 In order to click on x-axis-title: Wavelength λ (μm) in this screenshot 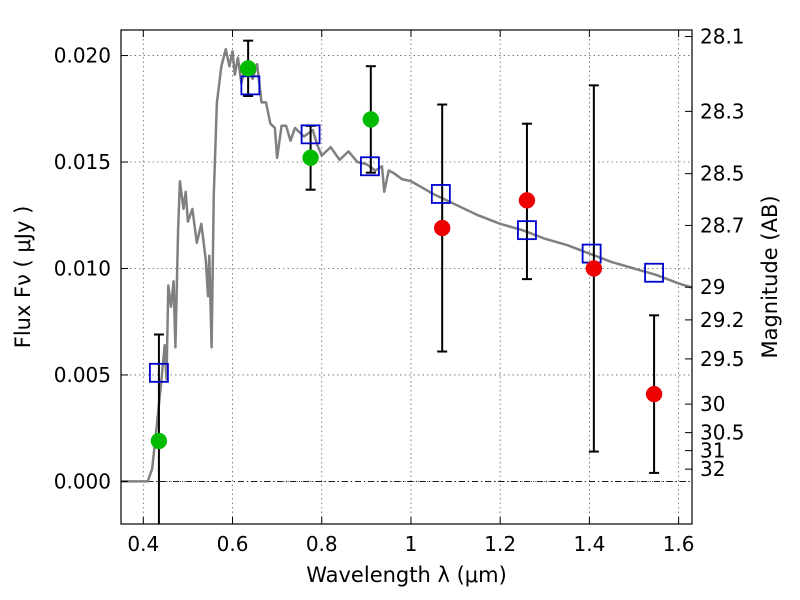, I will do `click(406, 575)`.